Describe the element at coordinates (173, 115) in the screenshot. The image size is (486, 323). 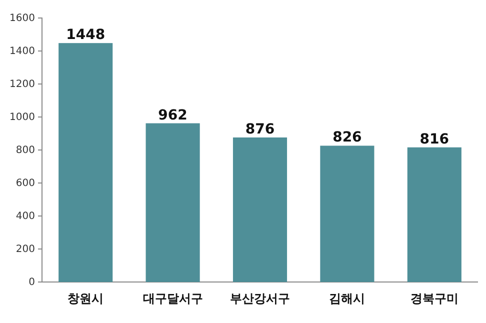
I see `data-label: 962` at that location.